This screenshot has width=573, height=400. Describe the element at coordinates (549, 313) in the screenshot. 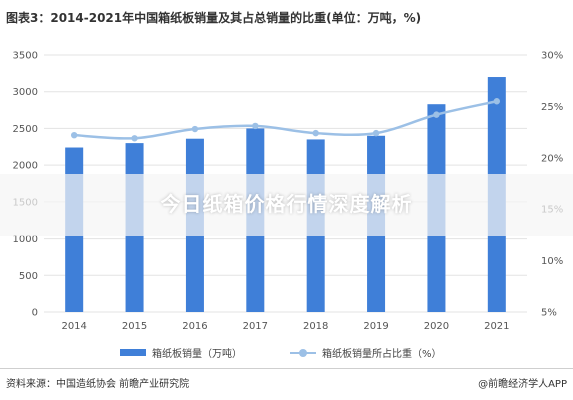

I see `right-tick-label: 5%` at that location.